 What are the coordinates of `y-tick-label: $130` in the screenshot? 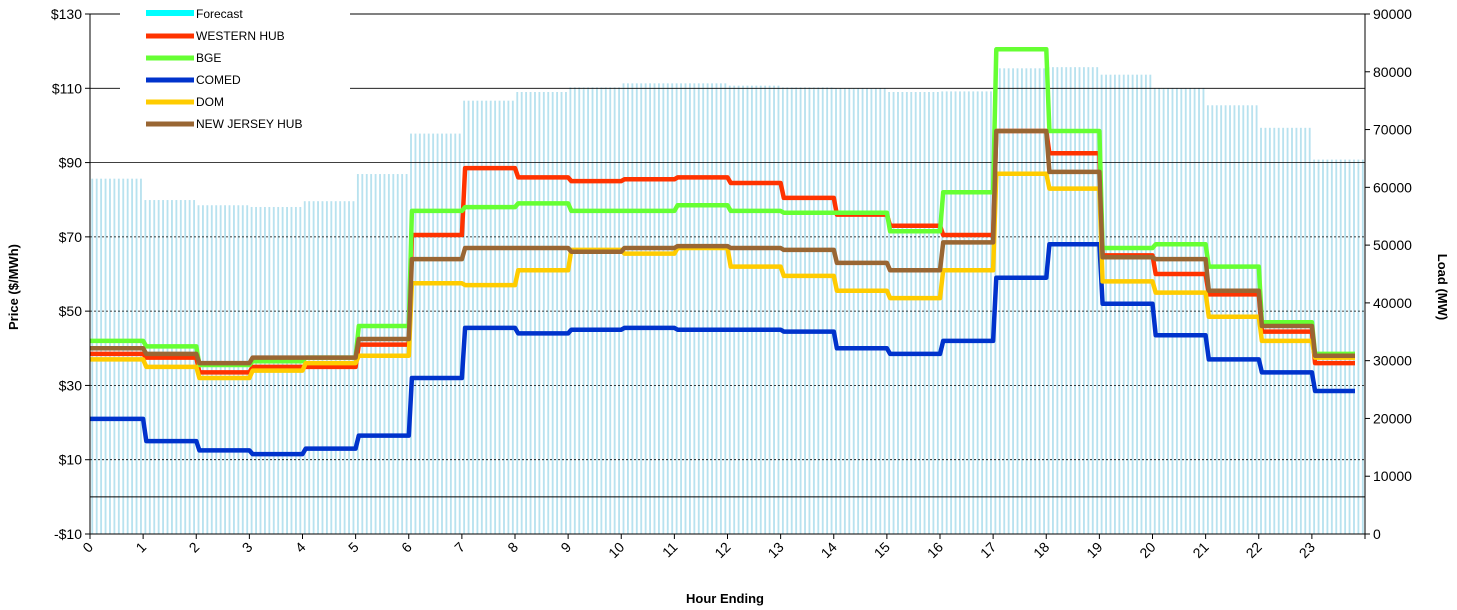 It's located at (66, 14).